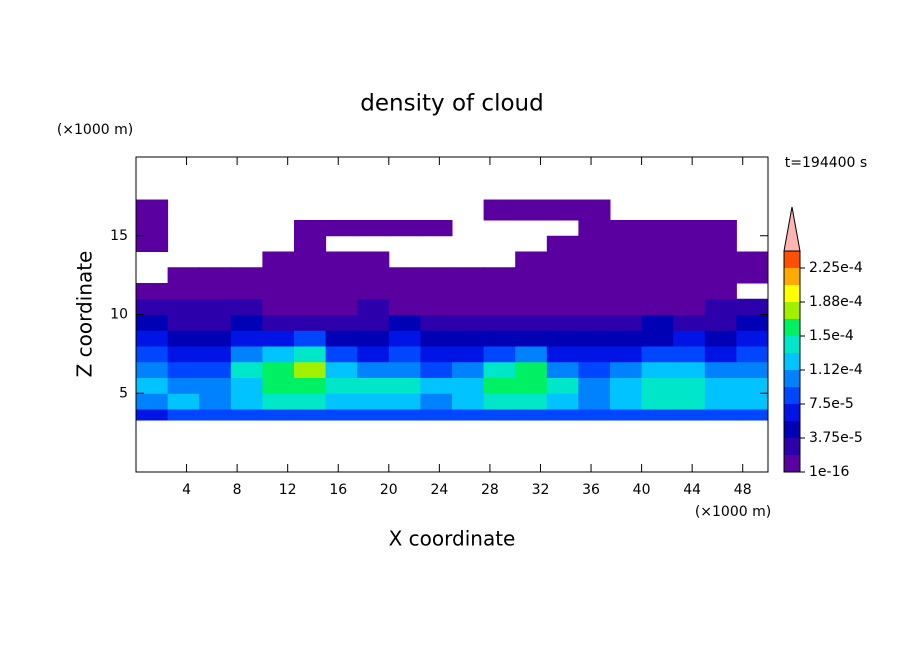 The height and width of the screenshot is (654, 904). What do you see at coordinates (836, 370) in the screenshot?
I see `colorbar-tick-label: 1.12e-4` at bounding box center [836, 370].